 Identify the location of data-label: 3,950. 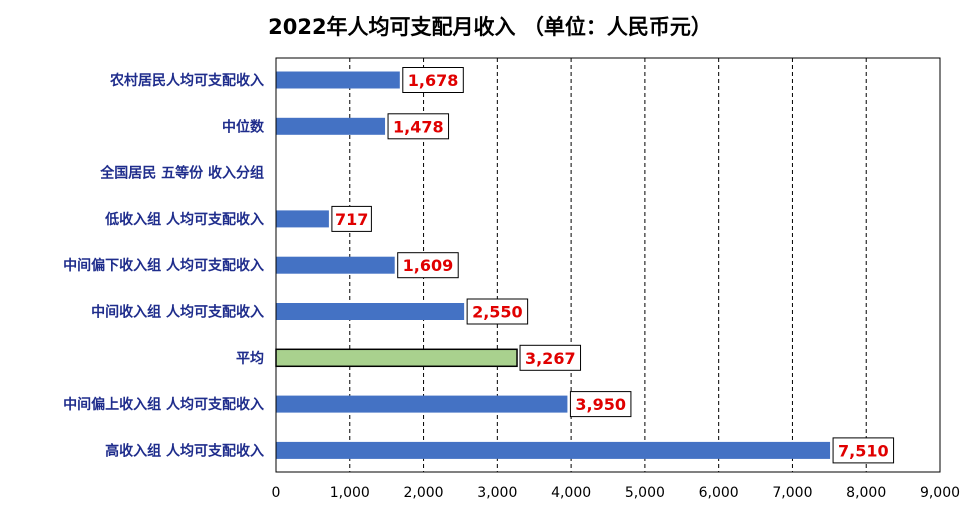
(600, 404).